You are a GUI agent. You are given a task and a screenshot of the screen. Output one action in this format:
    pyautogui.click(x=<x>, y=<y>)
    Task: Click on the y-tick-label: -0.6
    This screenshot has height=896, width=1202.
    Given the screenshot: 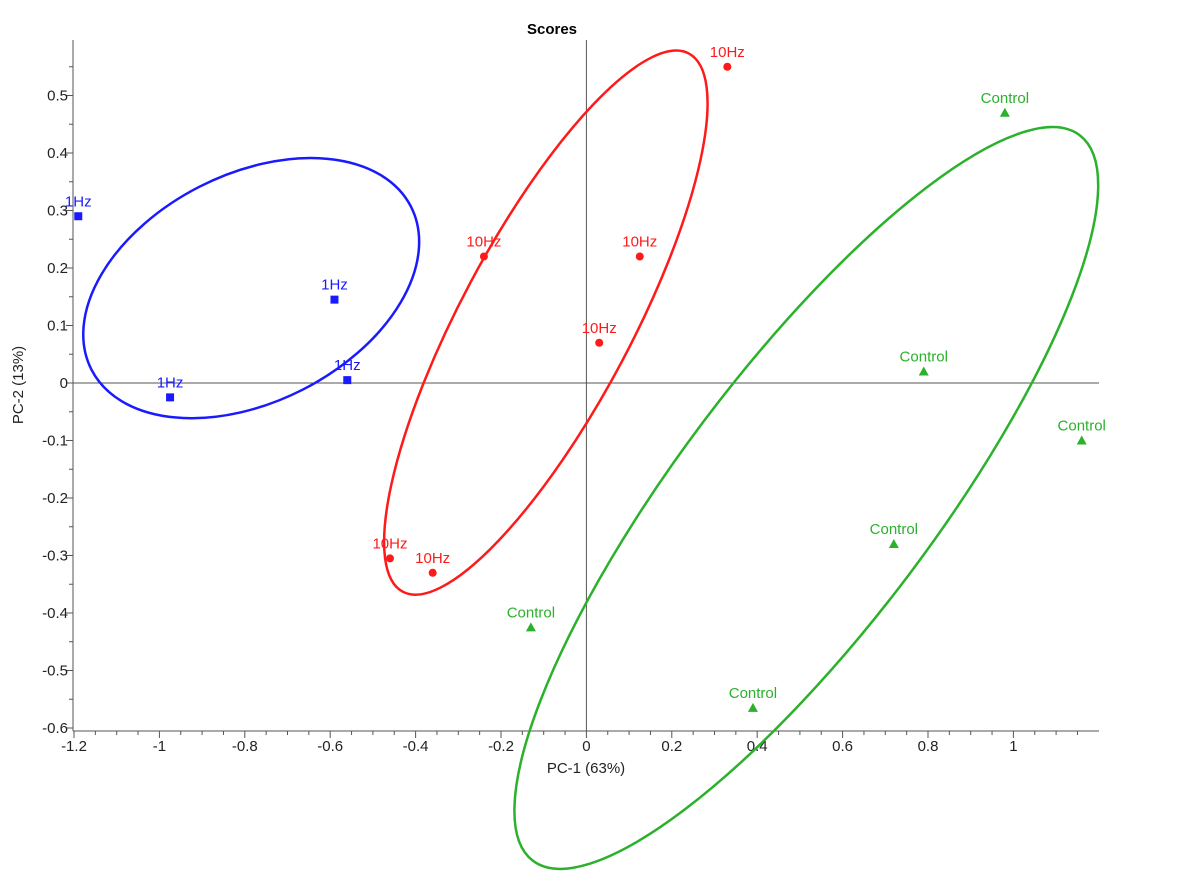 What is the action you would take?
    pyautogui.click(x=55, y=728)
    